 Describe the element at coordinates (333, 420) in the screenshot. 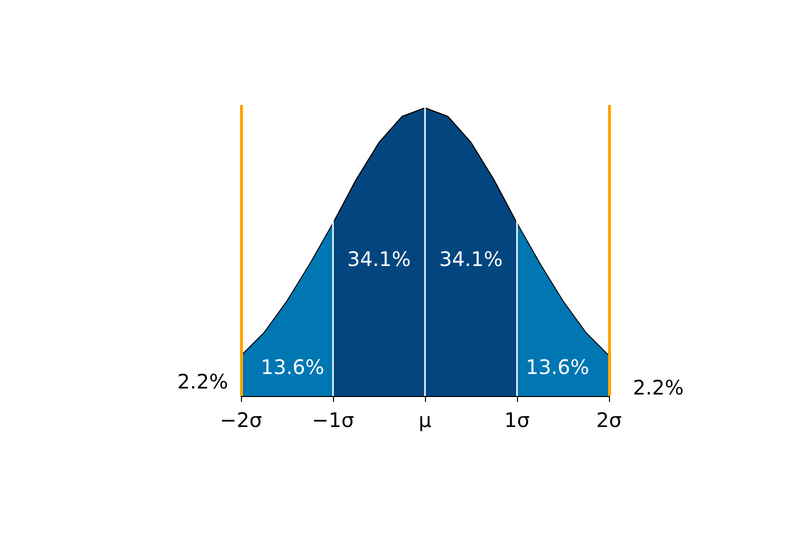

I see `x-tick-label: −1σ` at that location.